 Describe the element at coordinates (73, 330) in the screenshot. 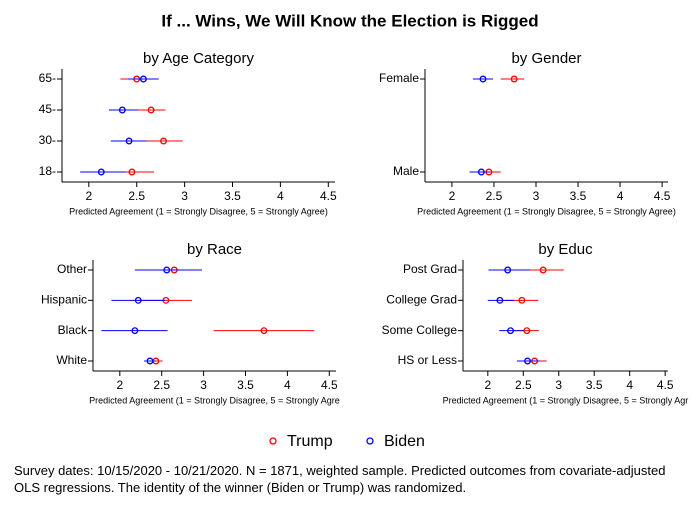

I see `y-tick-label: Black` at that location.